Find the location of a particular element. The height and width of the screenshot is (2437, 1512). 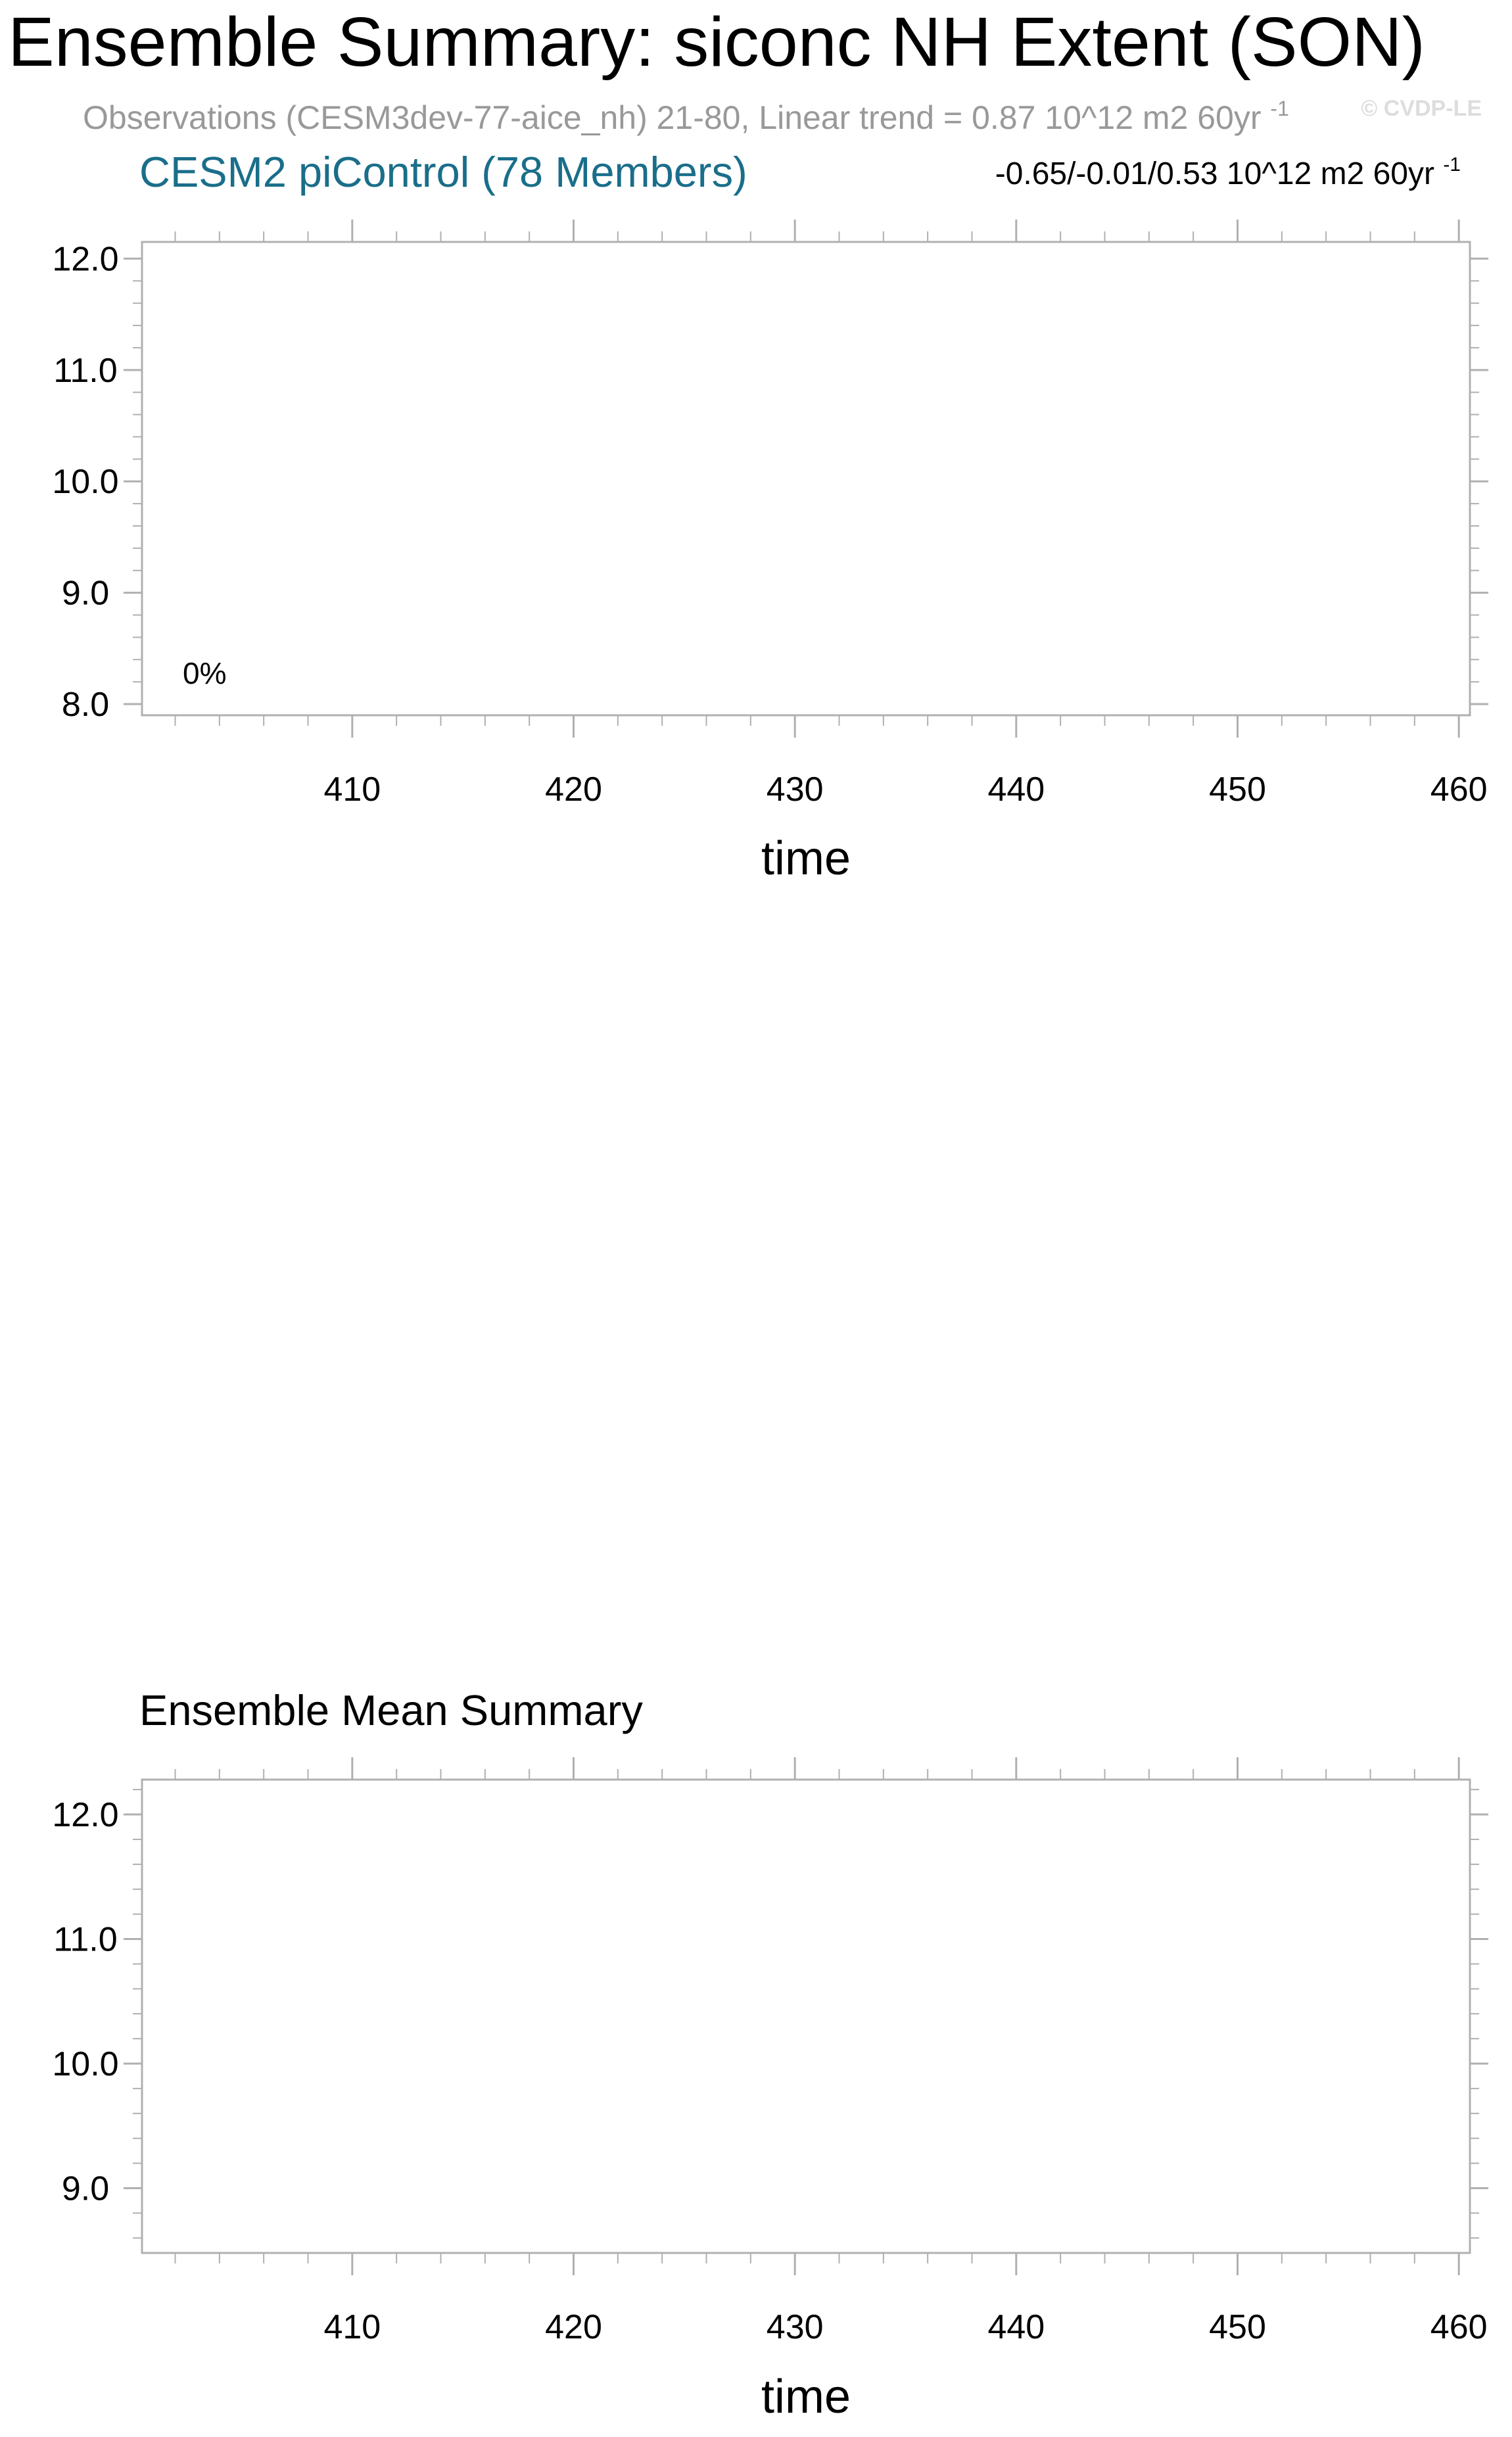

panel-title: CESM2 piControl (78 Members) is located at coordinates (443, 172).